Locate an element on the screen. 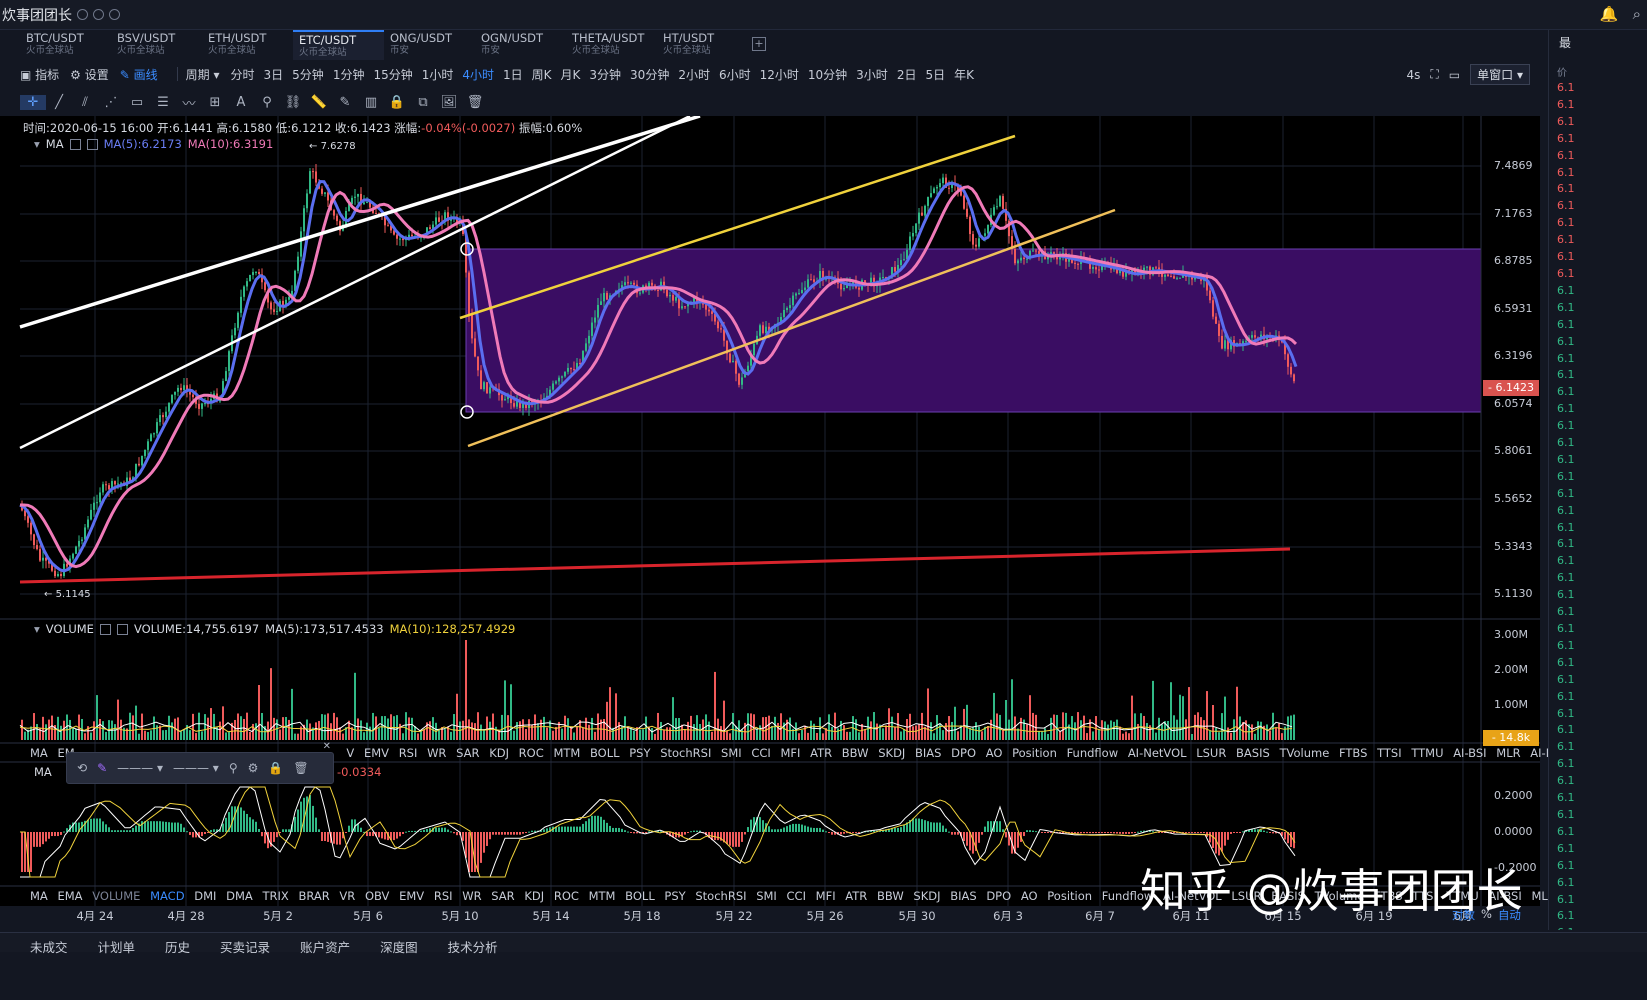  indicator-trix: TRIX is located at coordinates (275, 896).